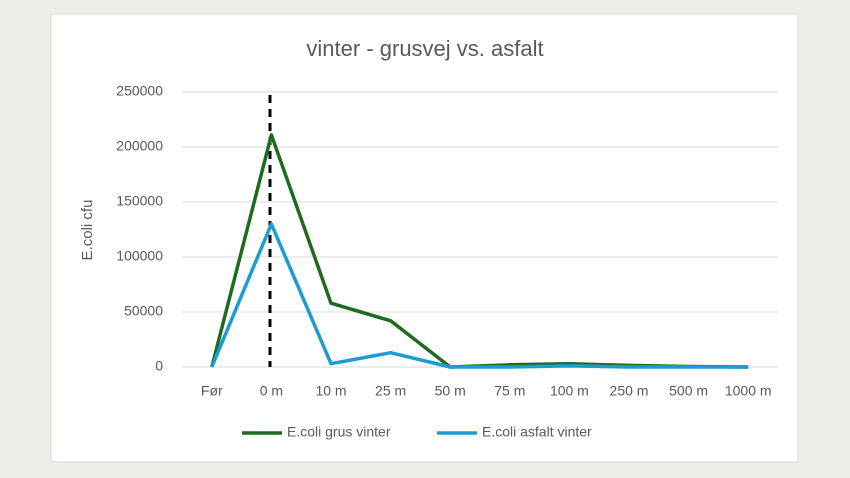  Describe the element at coordinates (688, 391) in the screenshot. I see `x-tick-label: 500 m` at that location.